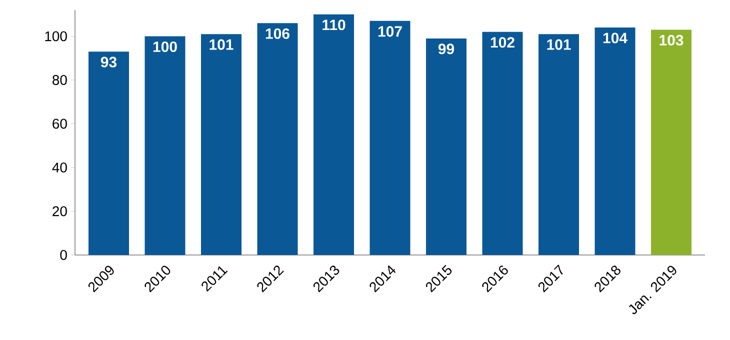 This screenshot has width=730, height=340. What do you see at coordinates (63, 255) in the screenshot?
I see `y-tick-label: 0` at bounding box center [63, 255].